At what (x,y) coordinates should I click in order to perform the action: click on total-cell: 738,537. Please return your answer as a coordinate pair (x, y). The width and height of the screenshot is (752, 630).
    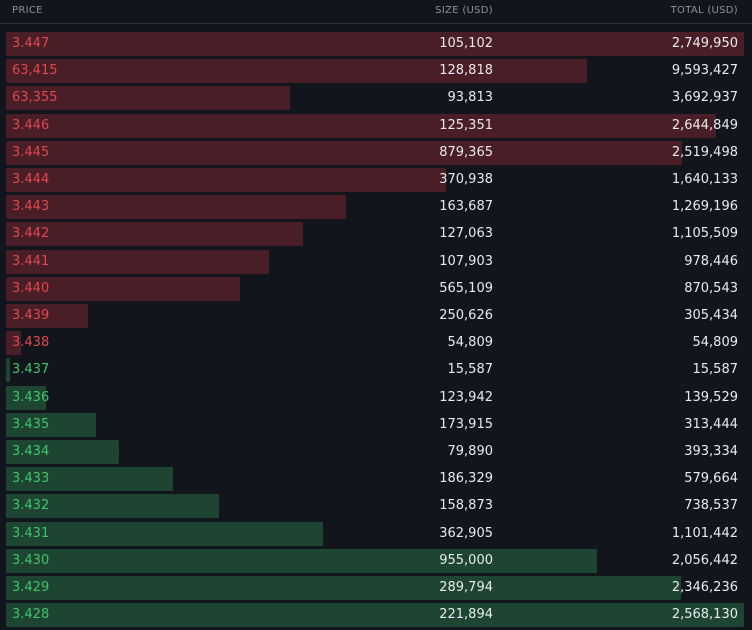
    Looking at the image, I should click on (711, 506).